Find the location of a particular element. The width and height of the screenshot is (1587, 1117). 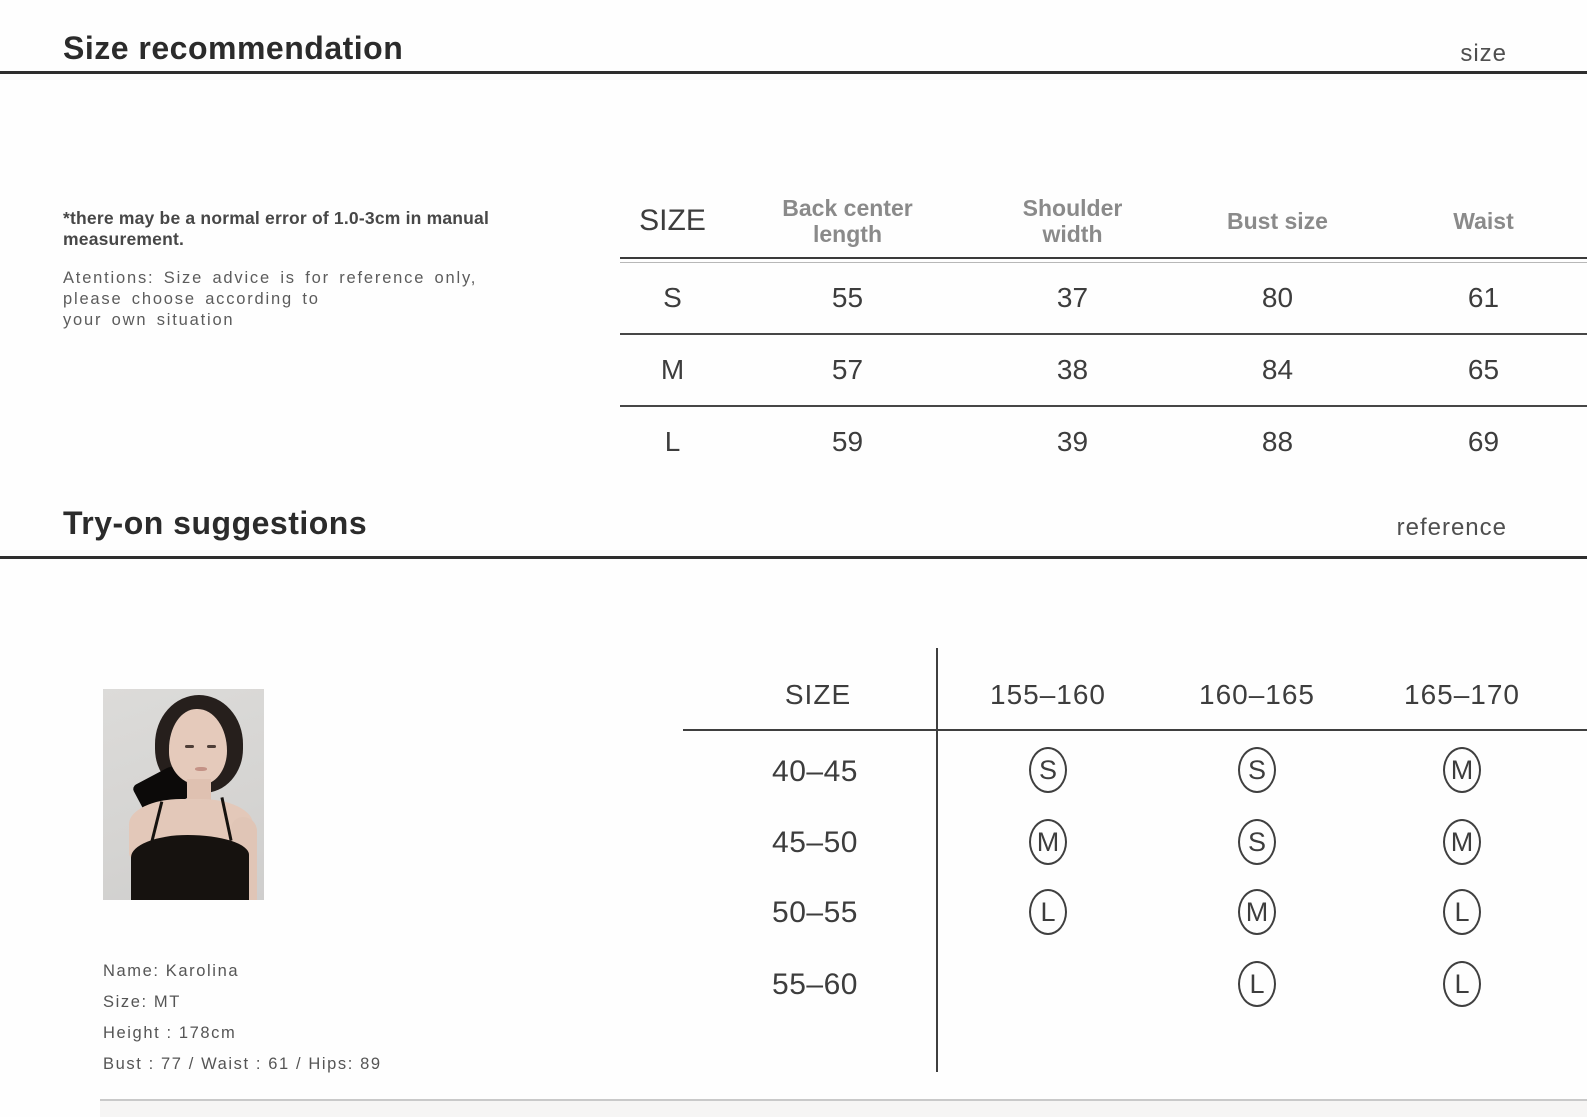

table-row-size-l: L 59 39 88 69 is located at coordinates (1103, 442).